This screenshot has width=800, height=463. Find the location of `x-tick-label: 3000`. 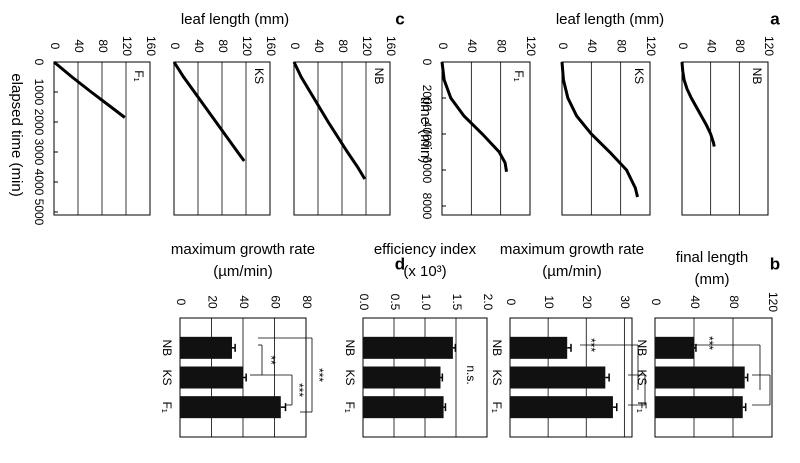

x-tick-label: 3000 is located at coordinates (39, 152).